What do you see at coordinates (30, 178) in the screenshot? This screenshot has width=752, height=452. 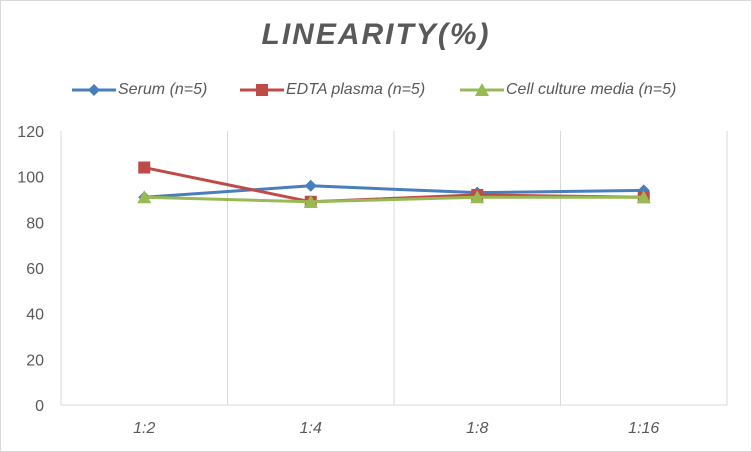 I see `y-tick-label: 100` at bounding box center [30, 178].